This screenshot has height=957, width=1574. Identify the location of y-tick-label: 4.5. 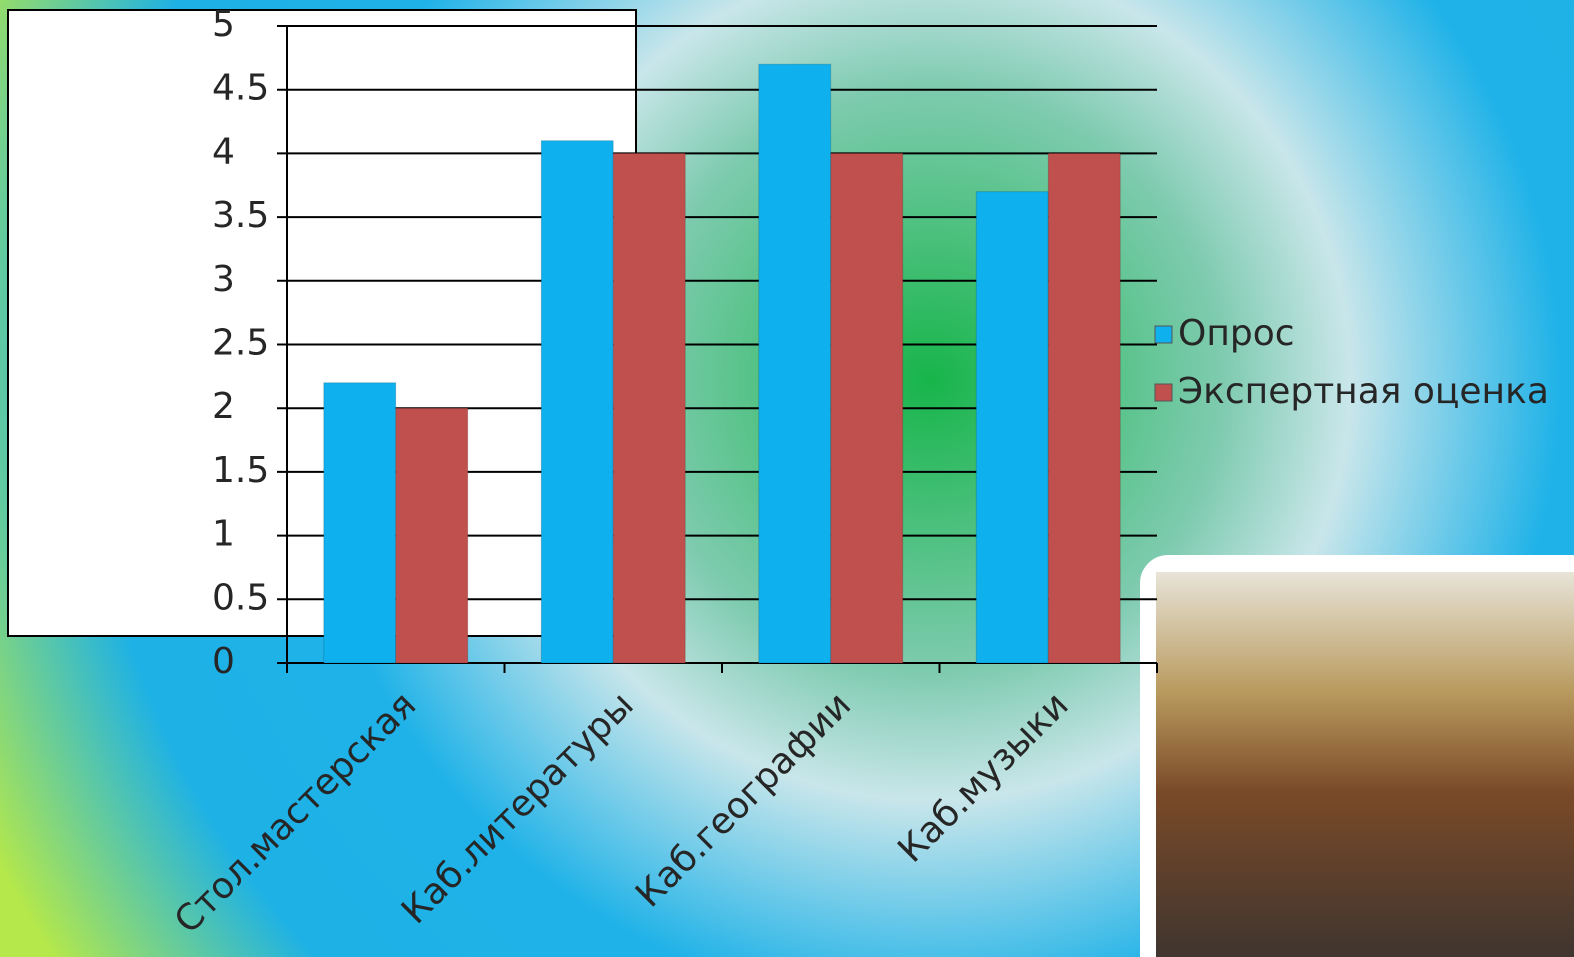
(240, 88).